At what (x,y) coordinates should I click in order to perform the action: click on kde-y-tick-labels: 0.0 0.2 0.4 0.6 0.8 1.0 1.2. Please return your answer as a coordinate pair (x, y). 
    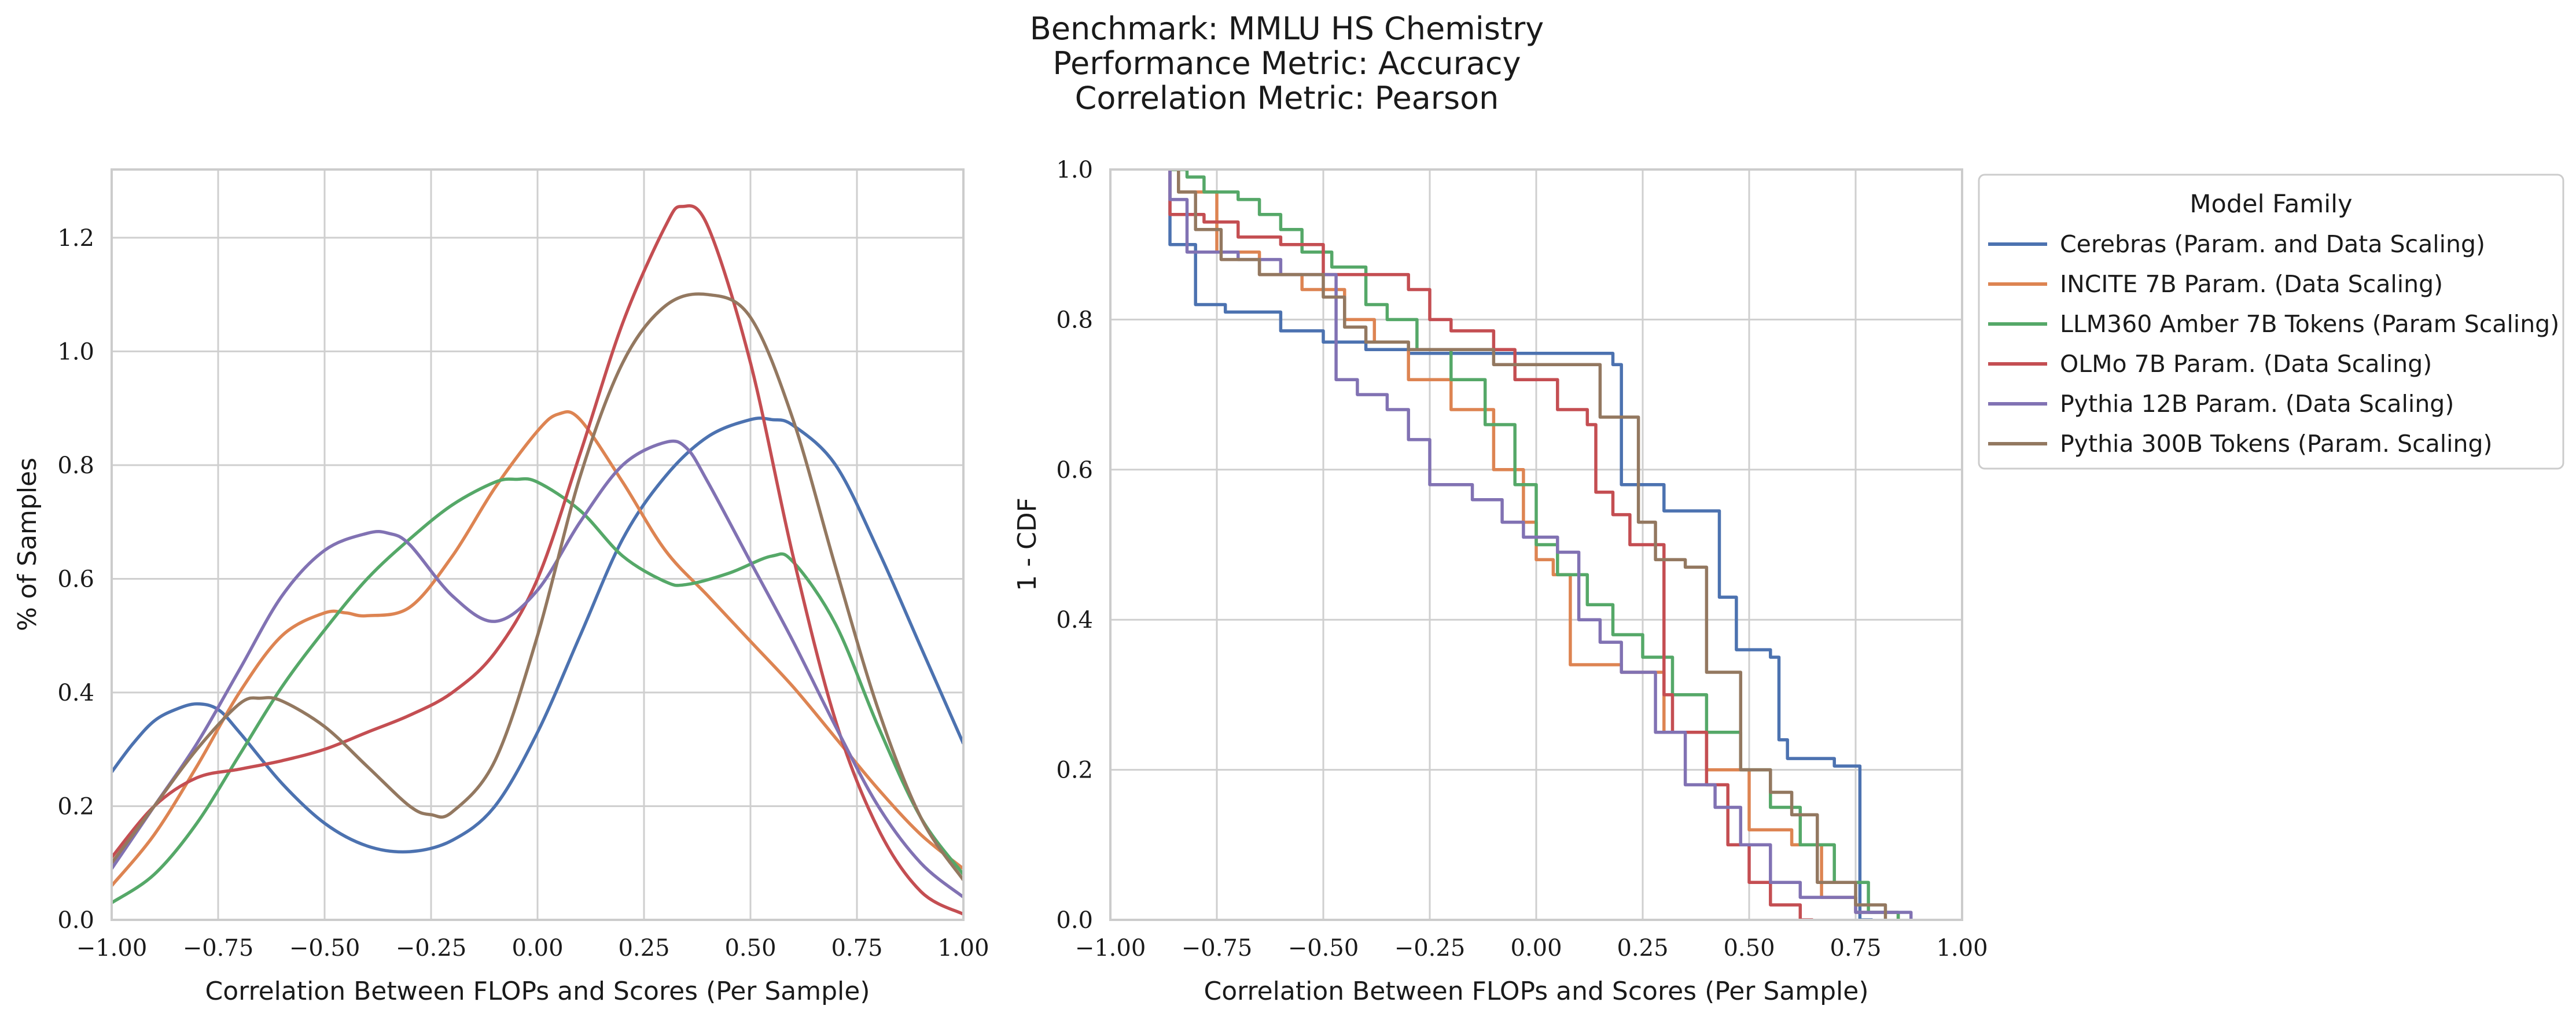
    Looking at the image, I should click on (75, 579).